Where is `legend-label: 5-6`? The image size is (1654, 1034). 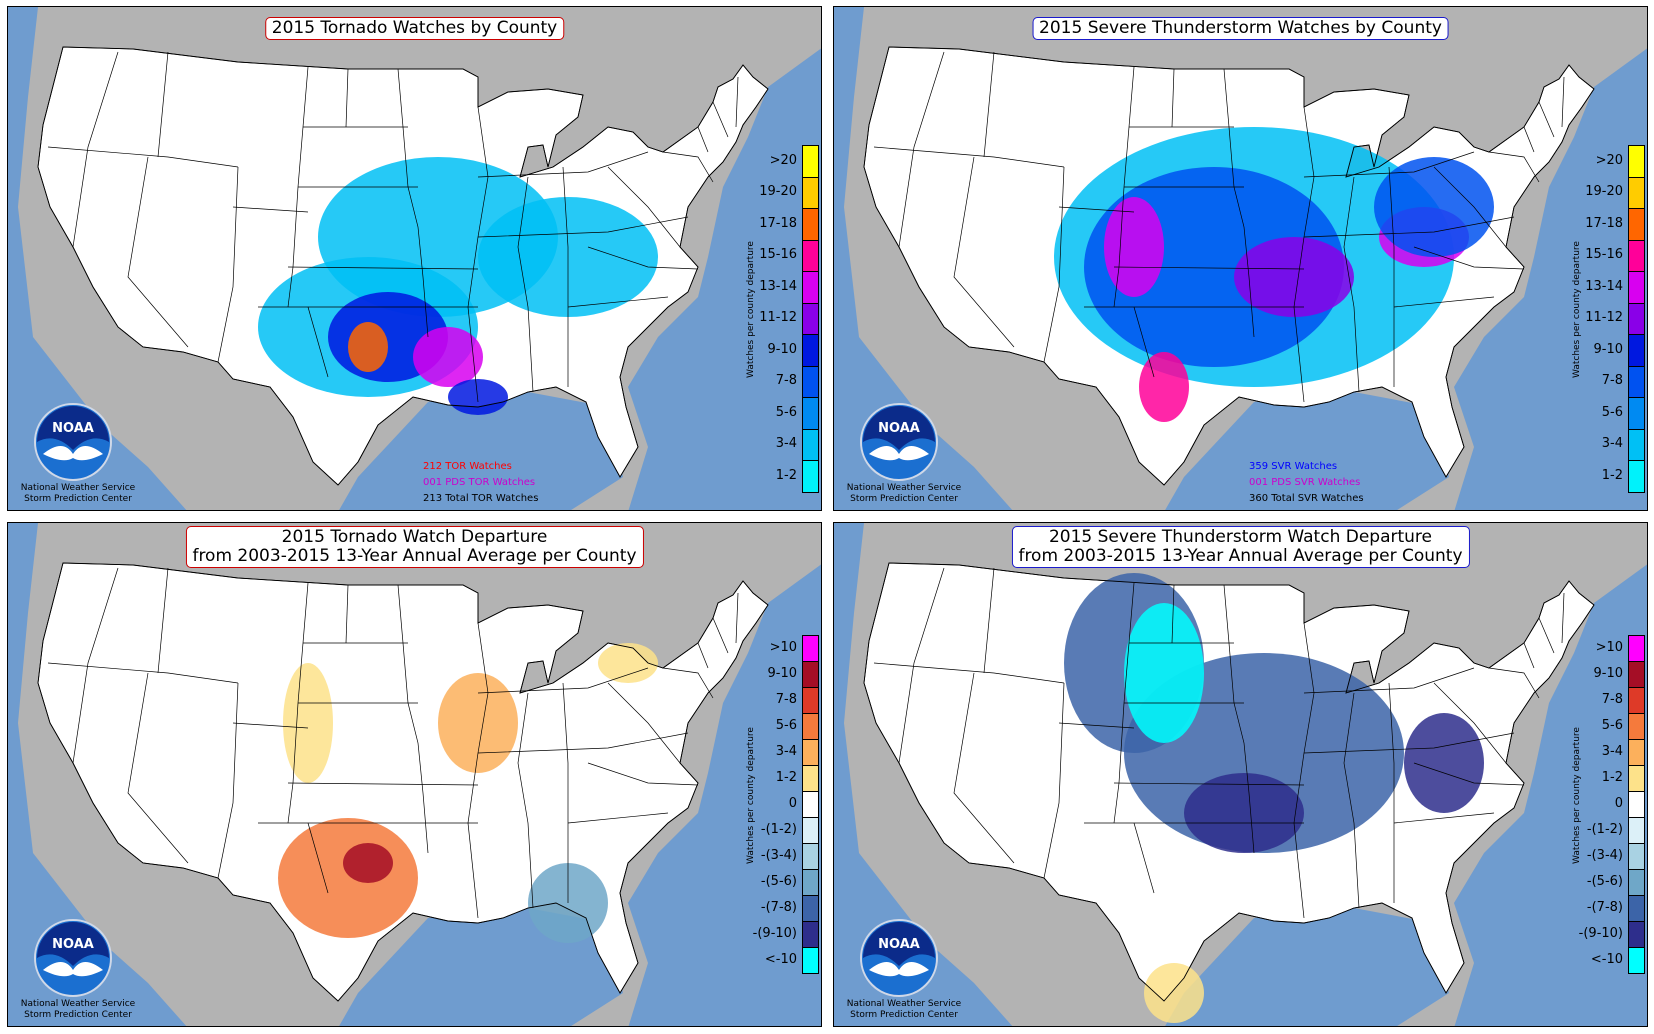 legend-label: 5-6 is located at coordinates (786, 412).